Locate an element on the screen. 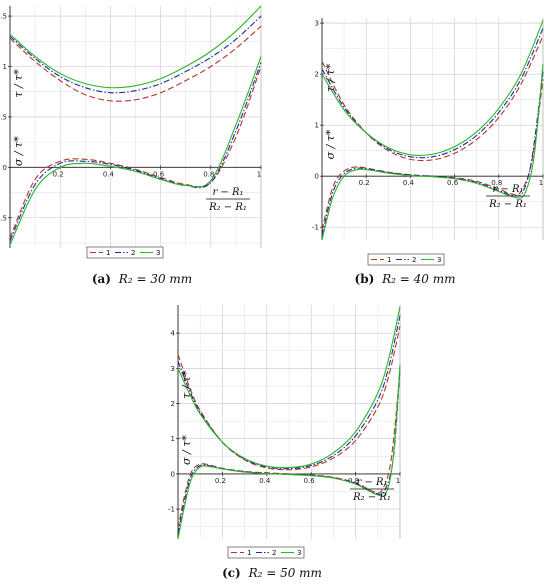  y-tick-label: 1.5 is located at coordinates (3, 17).